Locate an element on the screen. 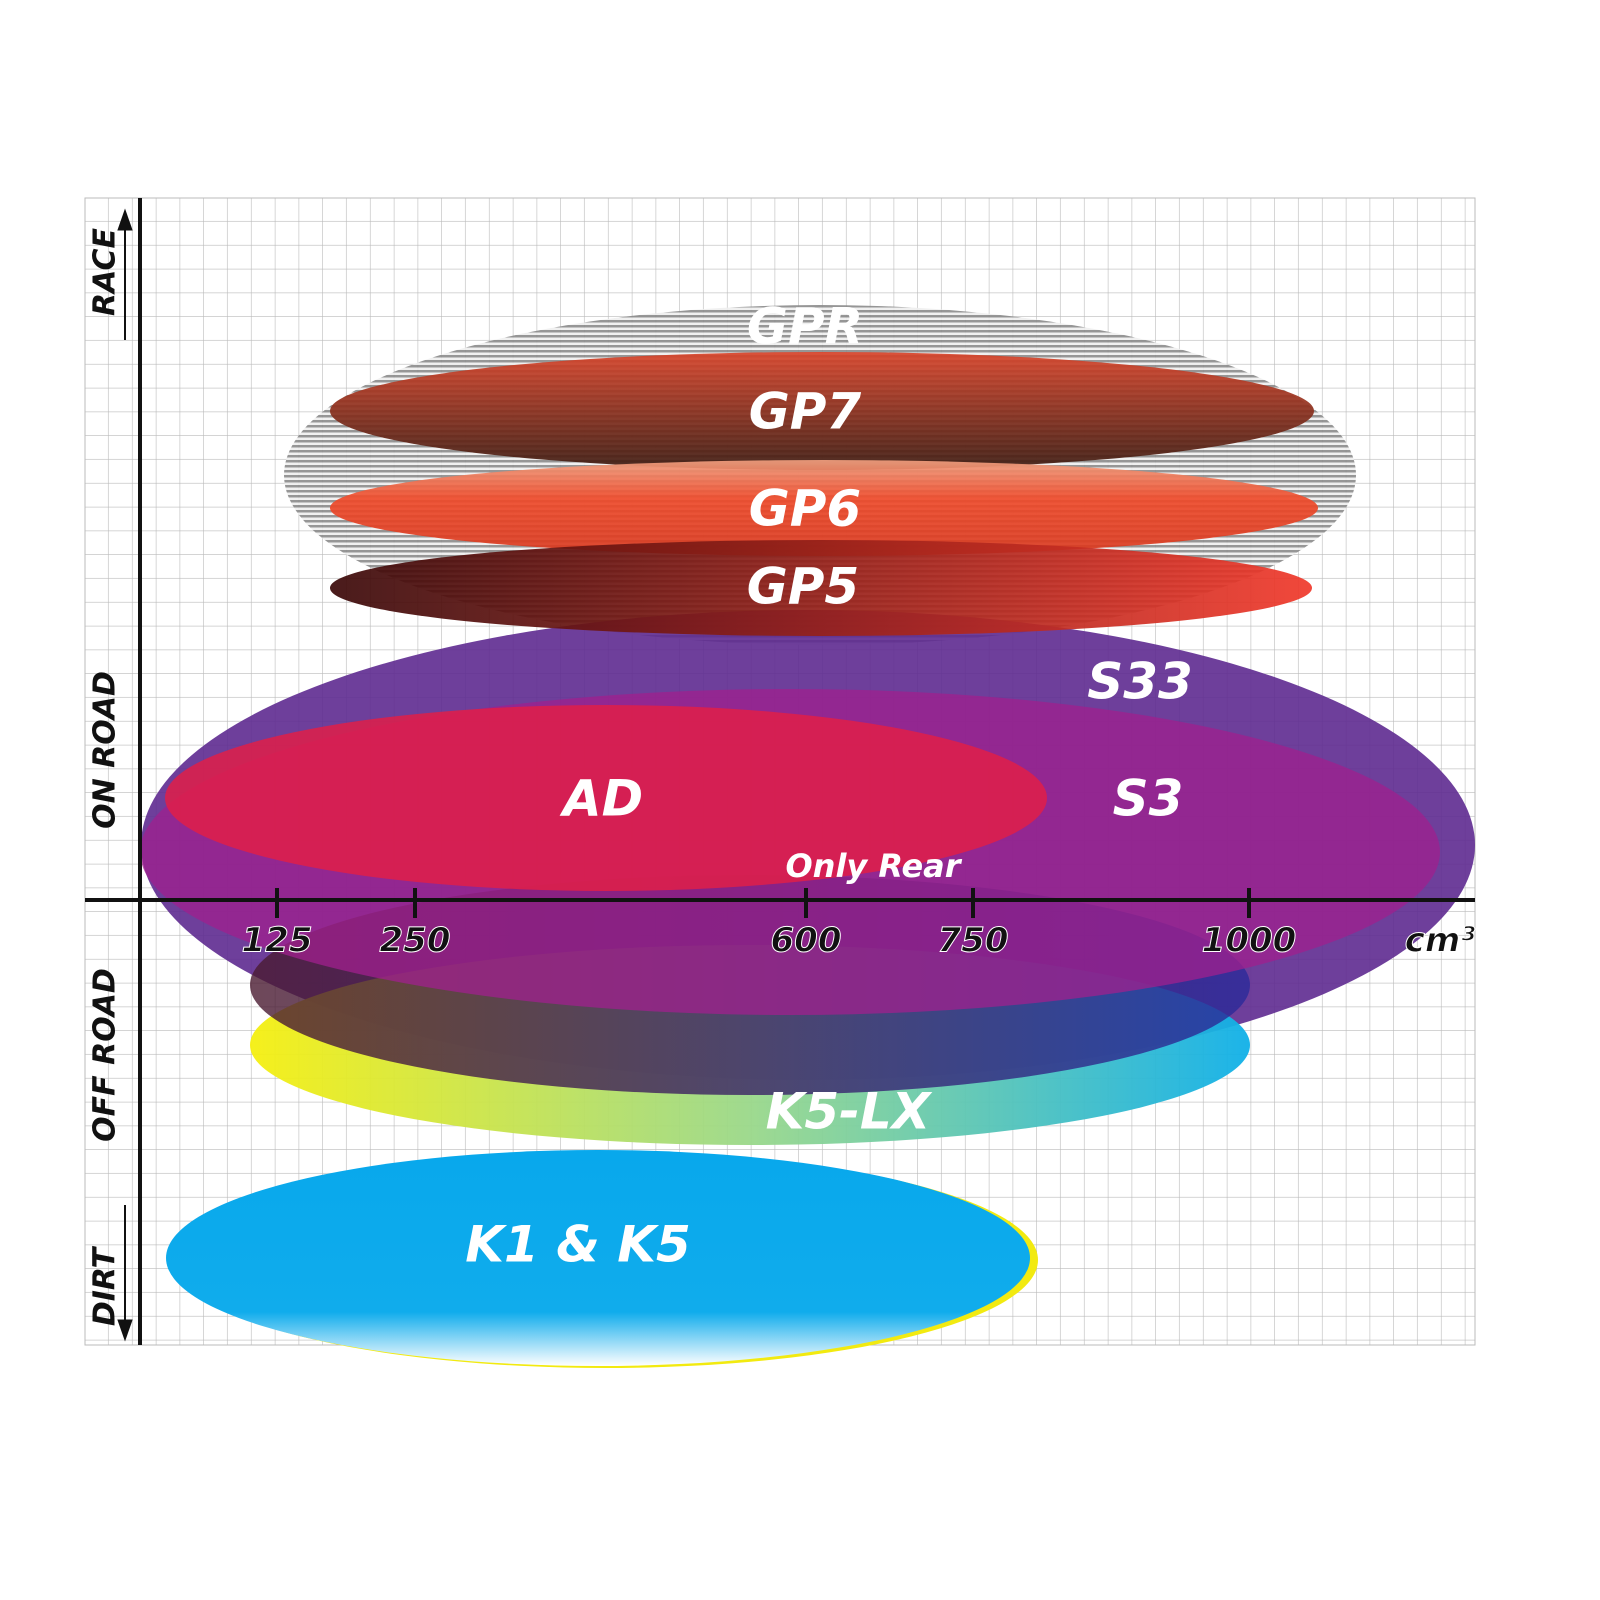 The image size is (1600, 1600). product-label: AD is located at coordinates (601, 799).